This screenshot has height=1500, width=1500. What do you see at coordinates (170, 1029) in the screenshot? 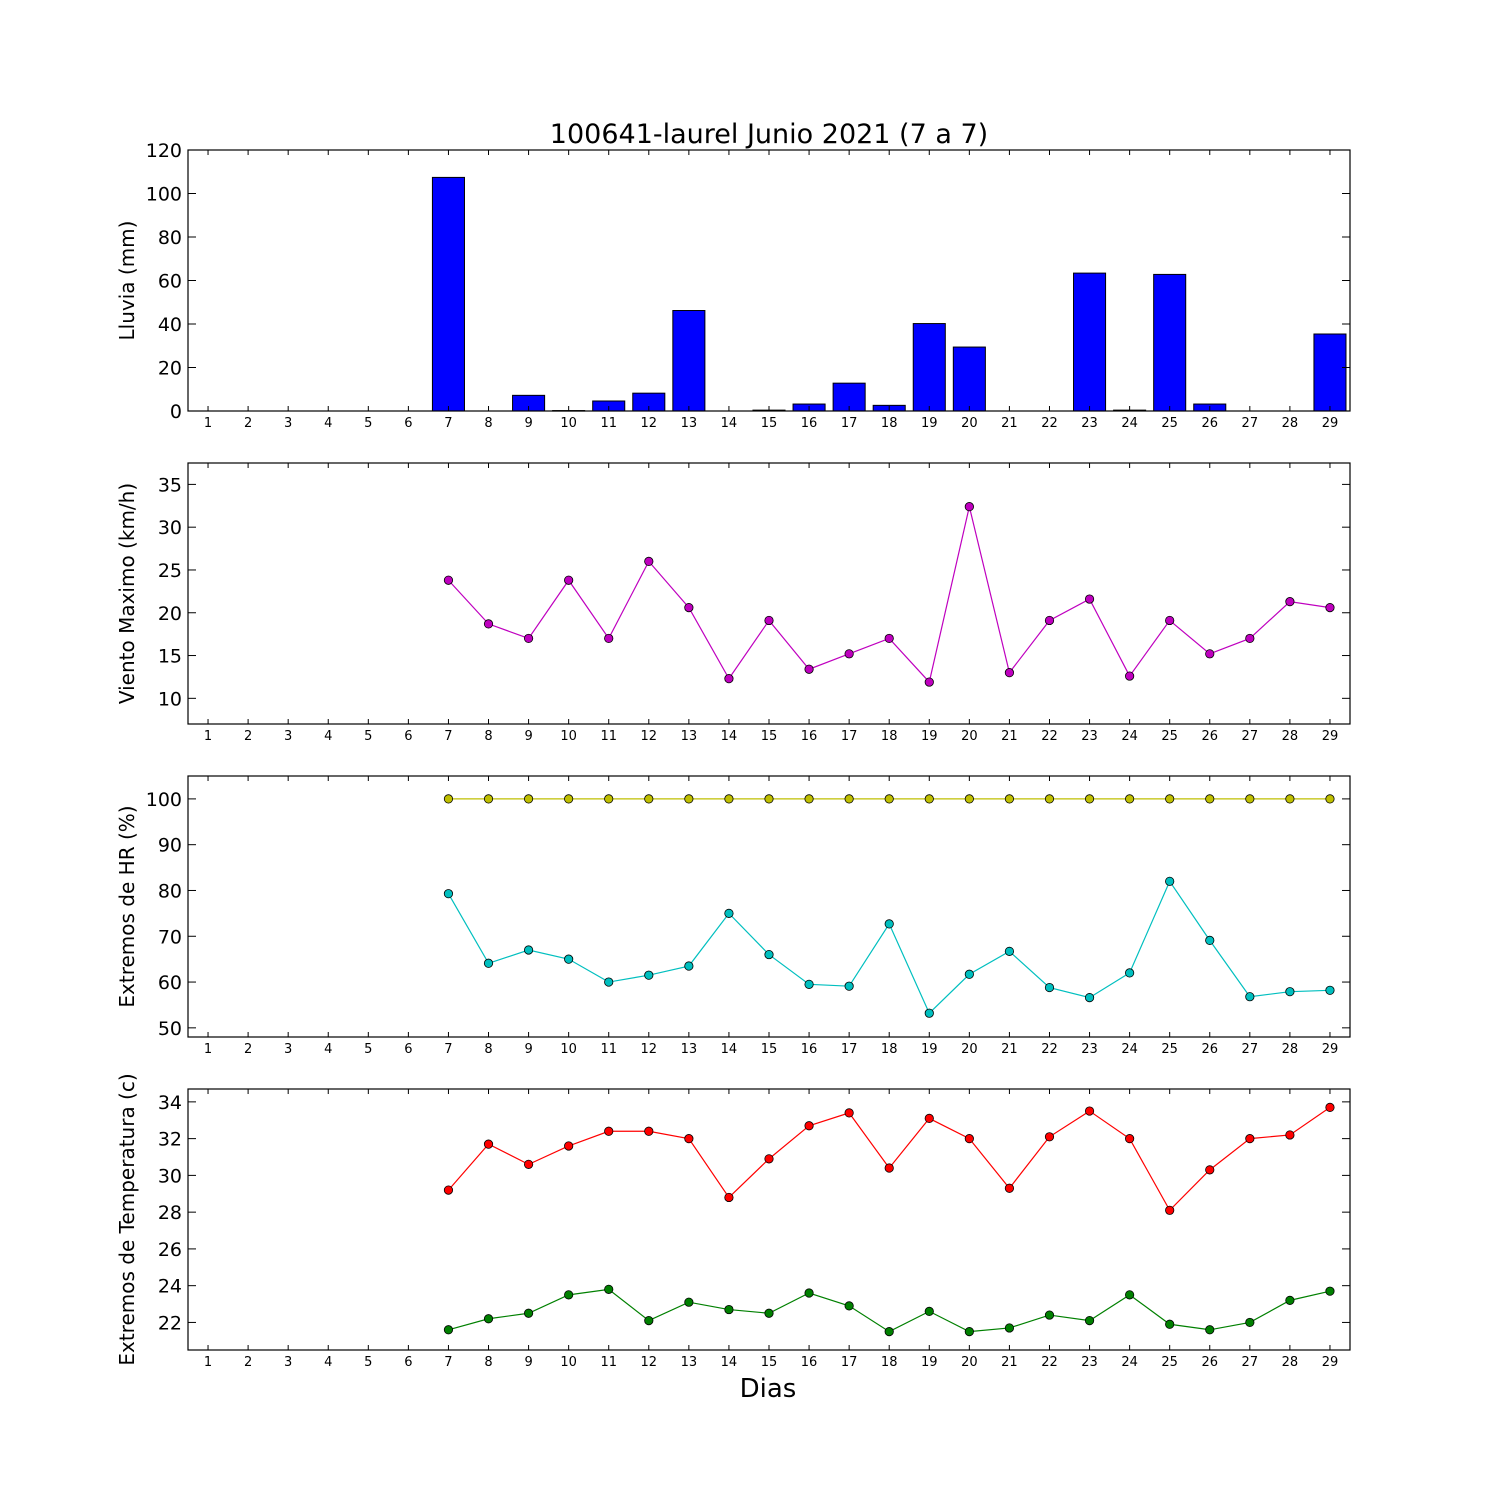
I see `y-tick-label: 50` at bounding box center [170, 1029].